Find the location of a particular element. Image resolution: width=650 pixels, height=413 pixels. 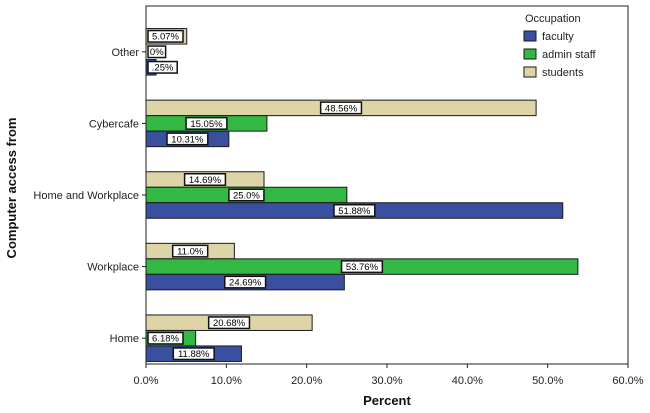

data-label-text: 6.18% is located at coordinates (165, 339).